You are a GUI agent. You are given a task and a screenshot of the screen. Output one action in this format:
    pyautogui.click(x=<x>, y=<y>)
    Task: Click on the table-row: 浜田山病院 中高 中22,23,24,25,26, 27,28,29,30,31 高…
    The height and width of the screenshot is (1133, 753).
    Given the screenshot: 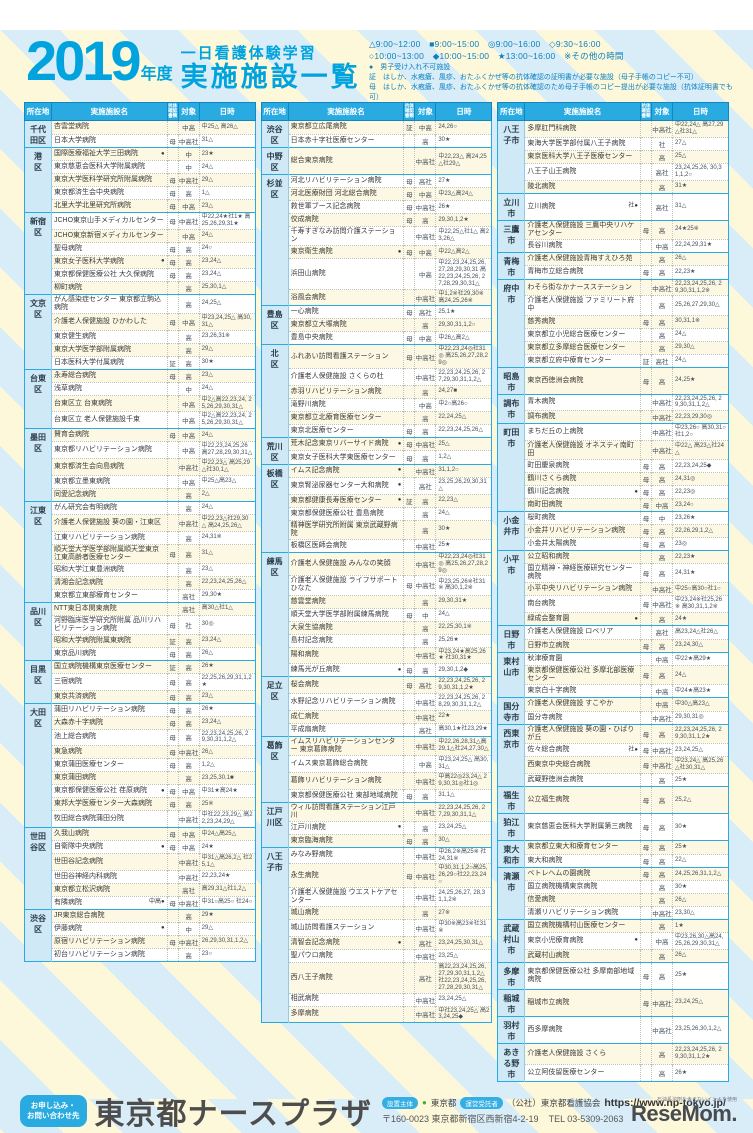 What is the action you would take?
    pyautogui.click(x=376, y=274)
    